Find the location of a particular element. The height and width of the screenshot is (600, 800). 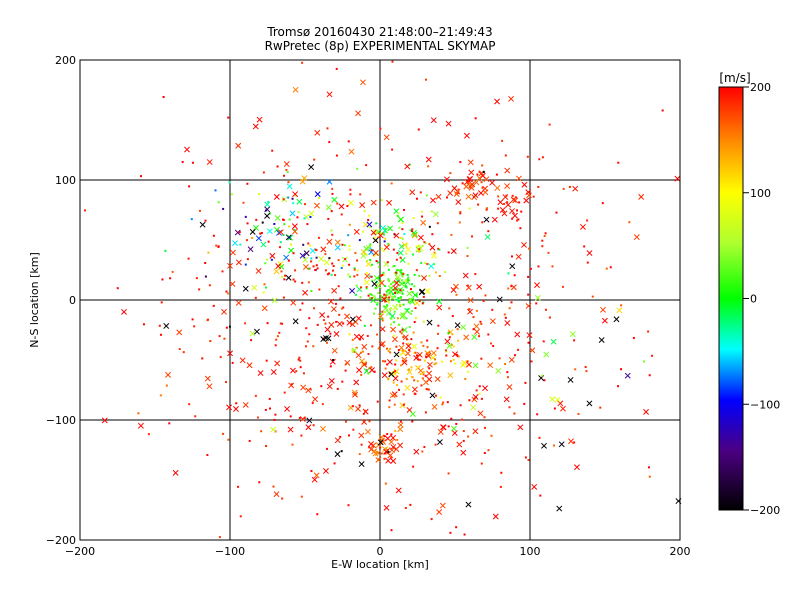

x-tick-label: 0 is located at coordinates (380, 551).